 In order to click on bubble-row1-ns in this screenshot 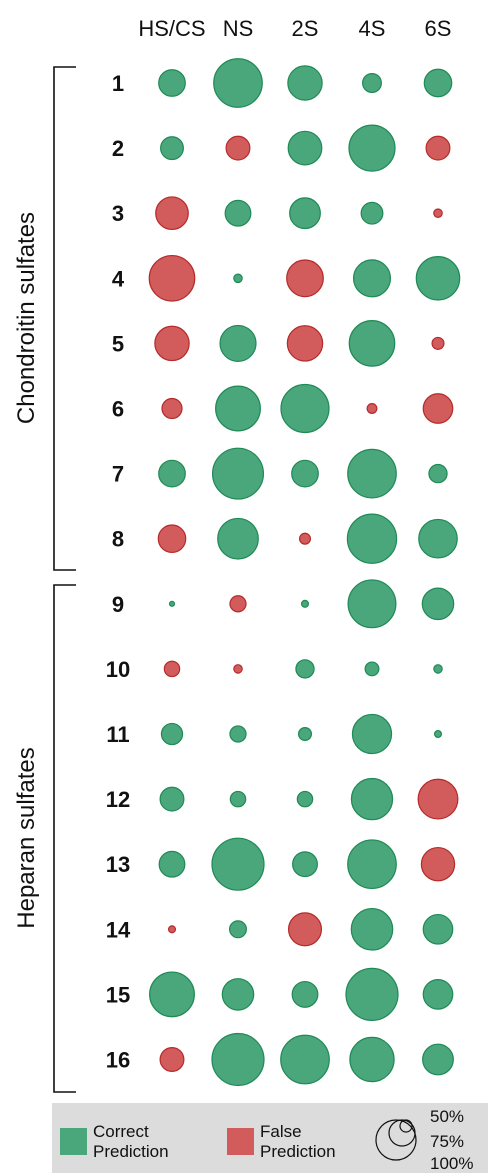, I will do `click(238, 83)`.